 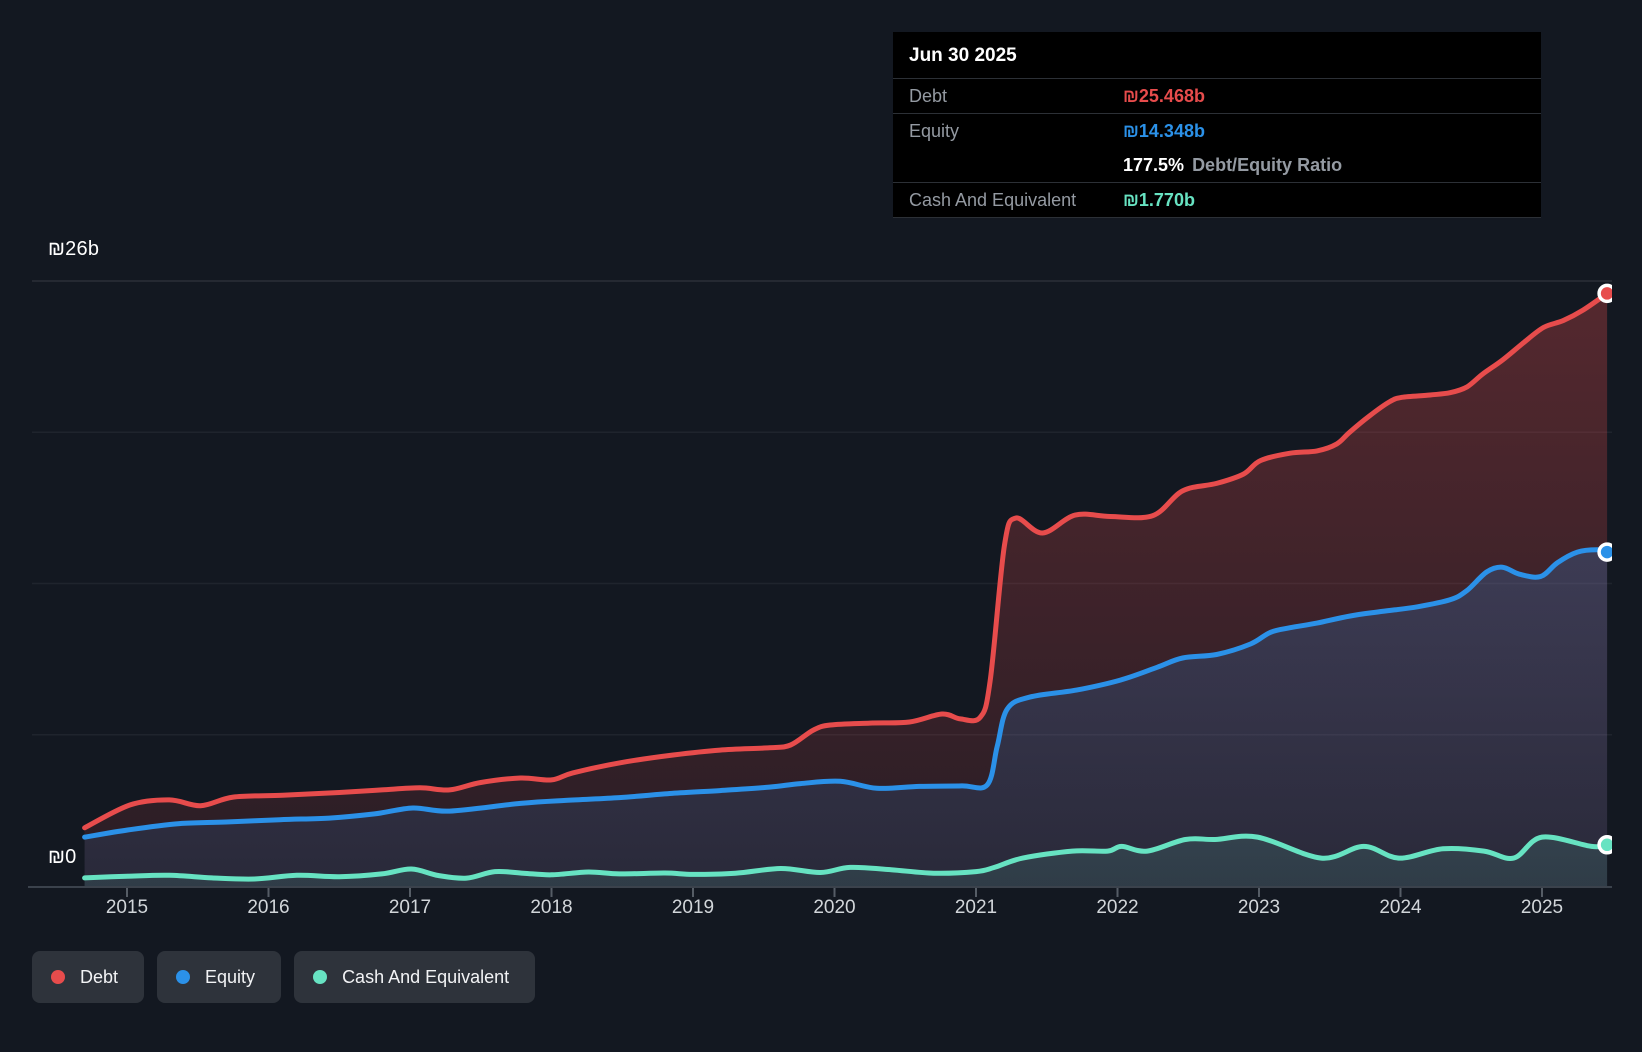 What do you see at coordinates (62, 857) in the screenshot?
I see `y-axis-label-zero: ₪0` at bounding box center [62, 857].